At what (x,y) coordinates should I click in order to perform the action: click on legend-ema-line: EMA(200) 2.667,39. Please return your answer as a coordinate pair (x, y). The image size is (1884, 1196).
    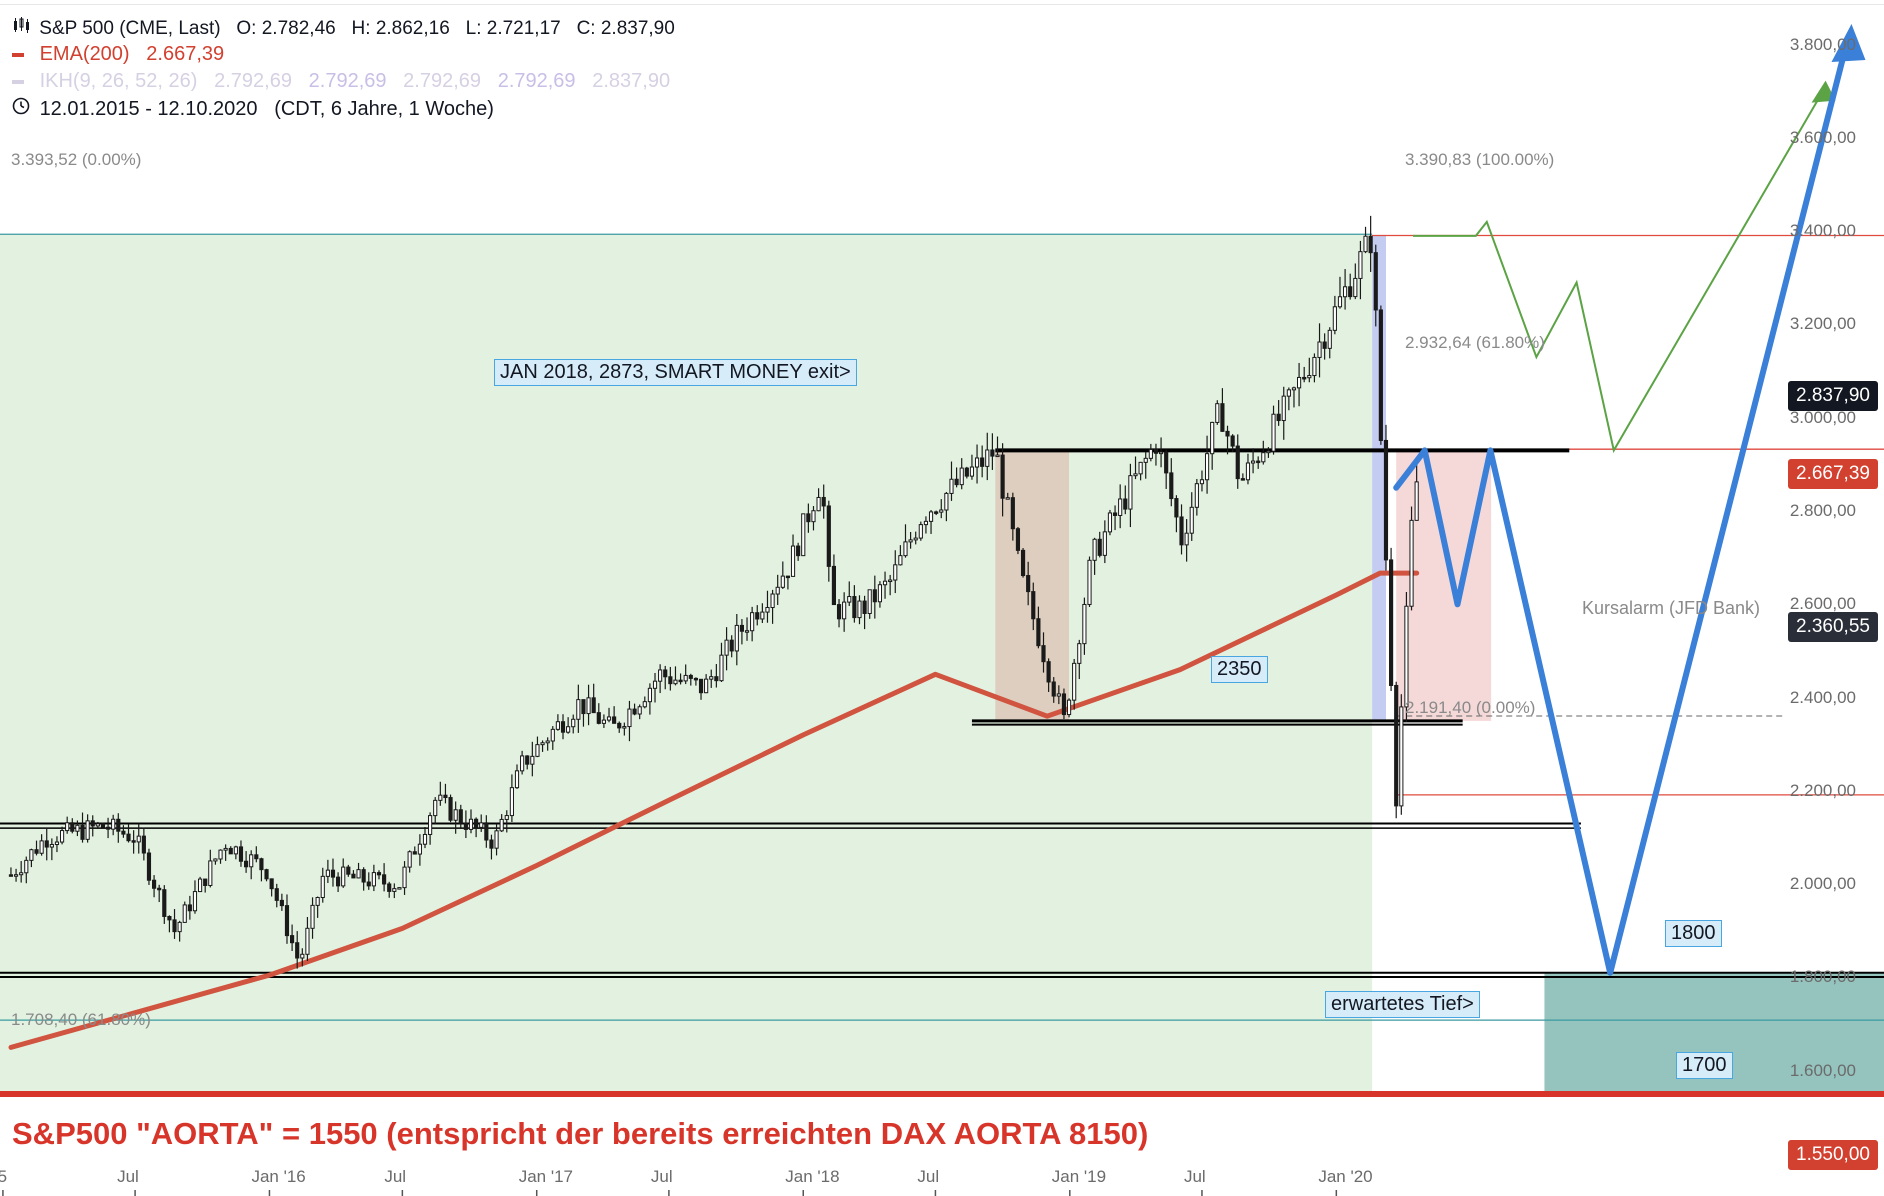
    Looking at the image, I should click on (118, 54).